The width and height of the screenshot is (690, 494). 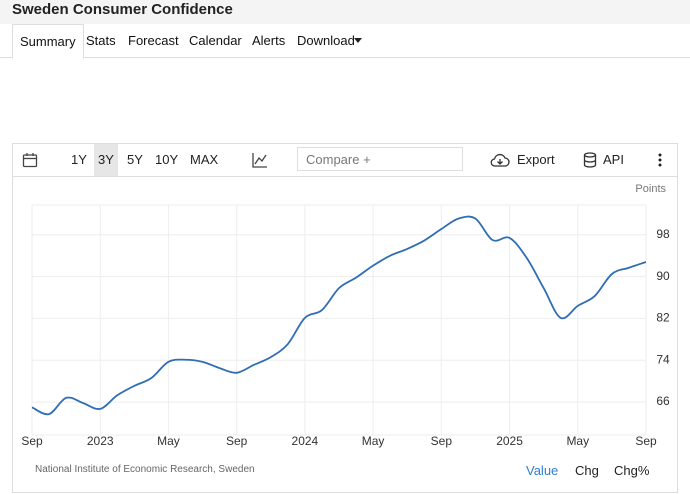 What do you see at coordinates (663, 318) in the screenshot?
I see `y-tick-label: 82` at bounding box center [663, 318].